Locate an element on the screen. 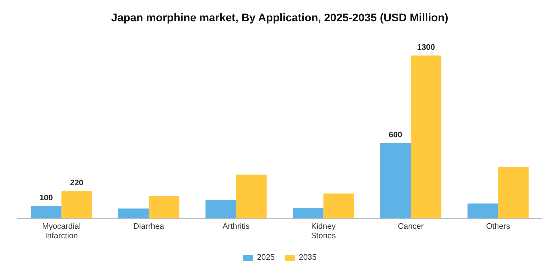 The height and width of the screenshot is (280, 560). x-tick-label: Diarrhea is located at coordinates (149, 226).